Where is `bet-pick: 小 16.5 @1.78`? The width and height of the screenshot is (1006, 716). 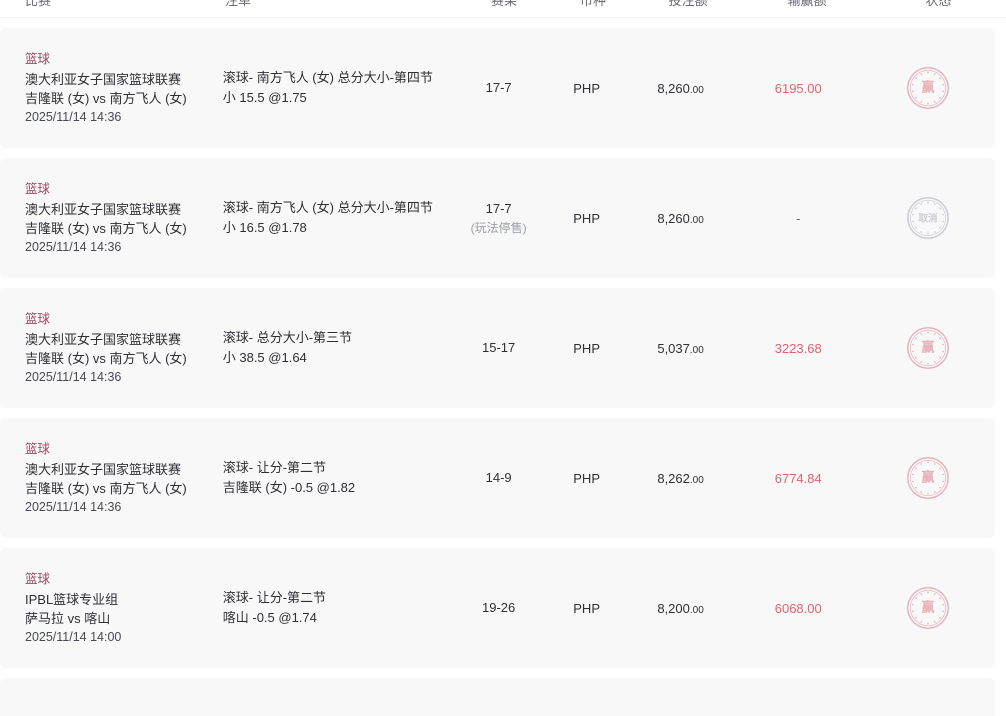 bet-pick: 小 16.5 @1.78 is located at coordinates (264, 227).